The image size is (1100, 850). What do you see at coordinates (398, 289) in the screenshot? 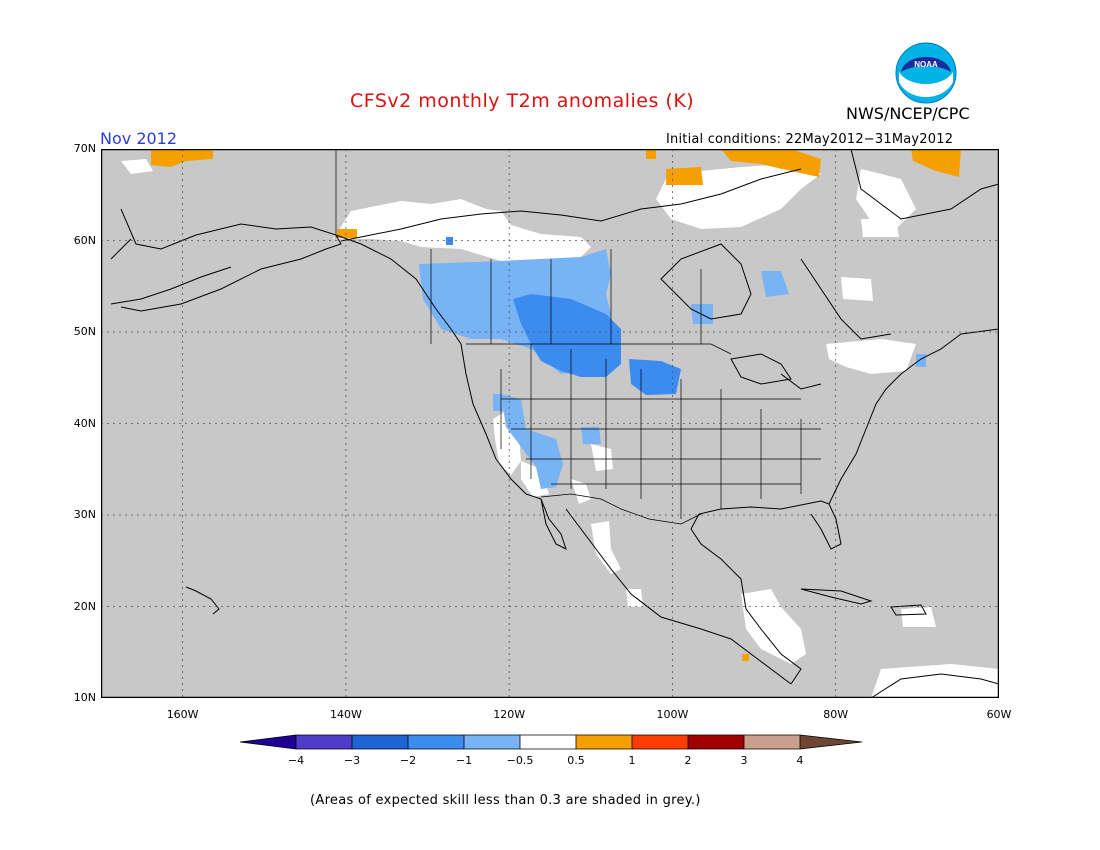
I see `bc-coast` at bounding box center [398, 289].